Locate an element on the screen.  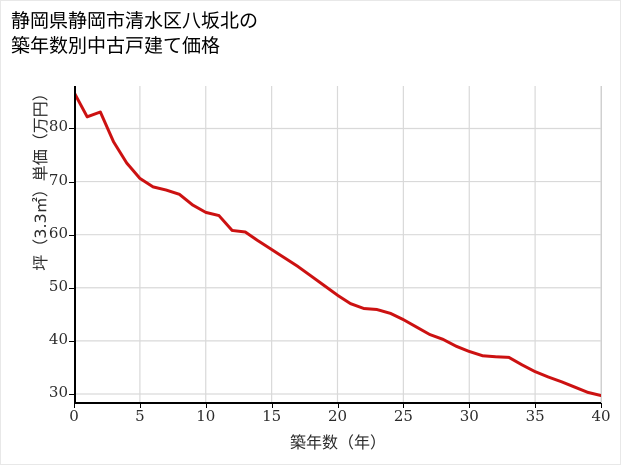
axis-spine-right is located at coordinates (601, 244).